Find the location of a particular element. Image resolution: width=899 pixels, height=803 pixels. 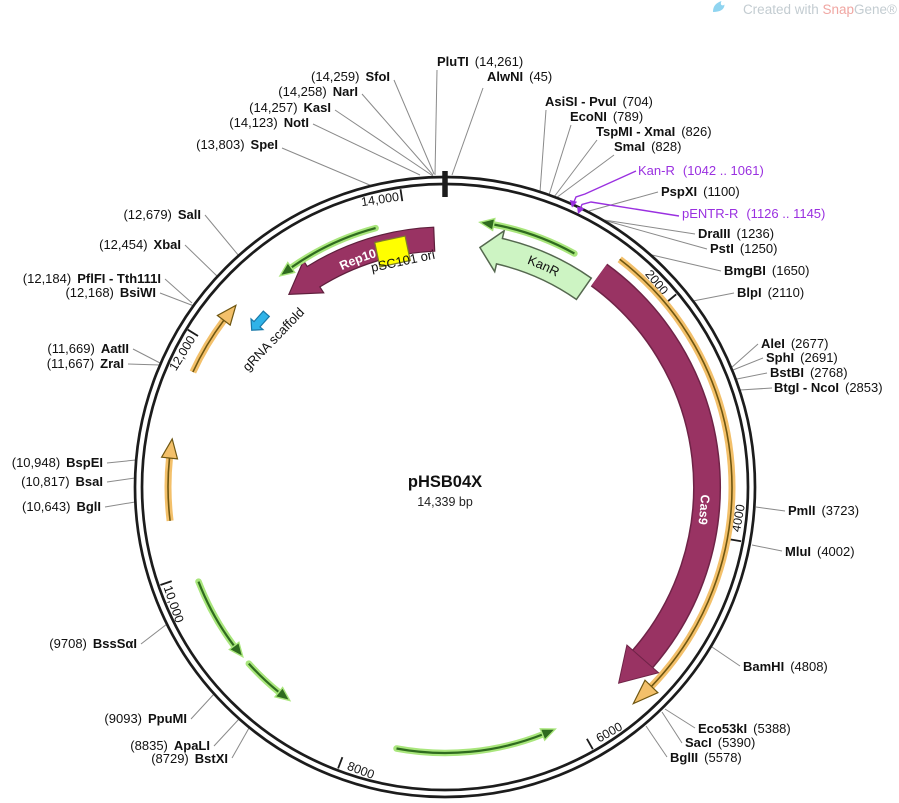

site-label-aatii: (11,669) AatII is located at coordinates (88, 348).